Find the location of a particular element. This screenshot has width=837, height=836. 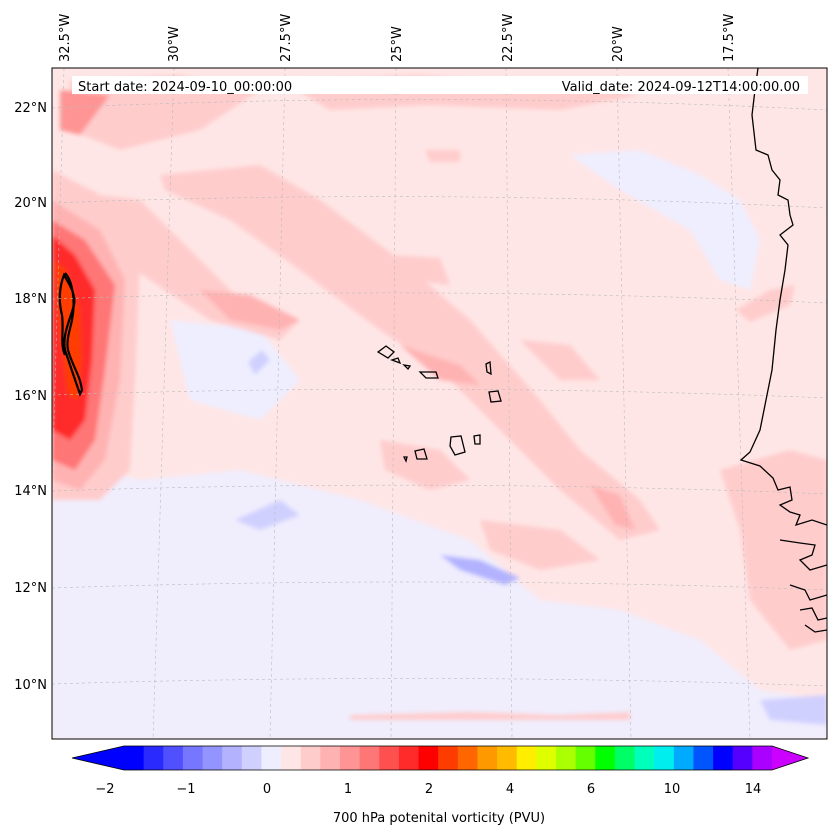

lon-label: 27.5°W is located at coordinates (286, 38).